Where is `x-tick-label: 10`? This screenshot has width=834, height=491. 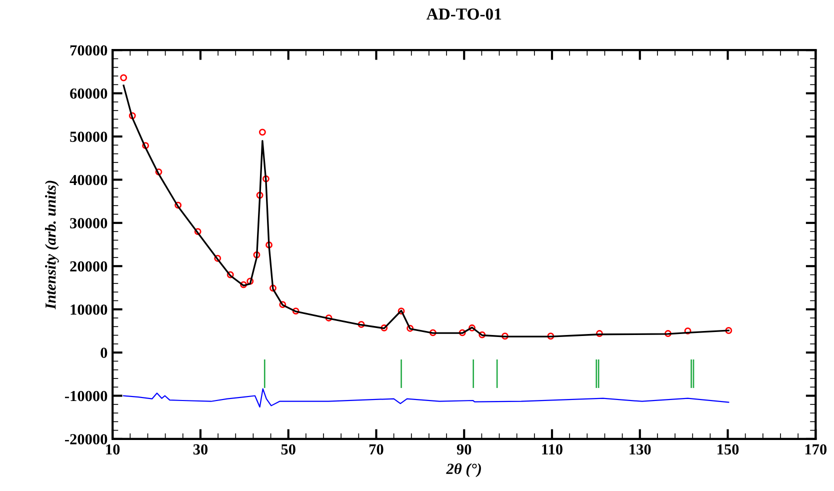
x-tick-label: 10 is located at coordinates (113, 449).